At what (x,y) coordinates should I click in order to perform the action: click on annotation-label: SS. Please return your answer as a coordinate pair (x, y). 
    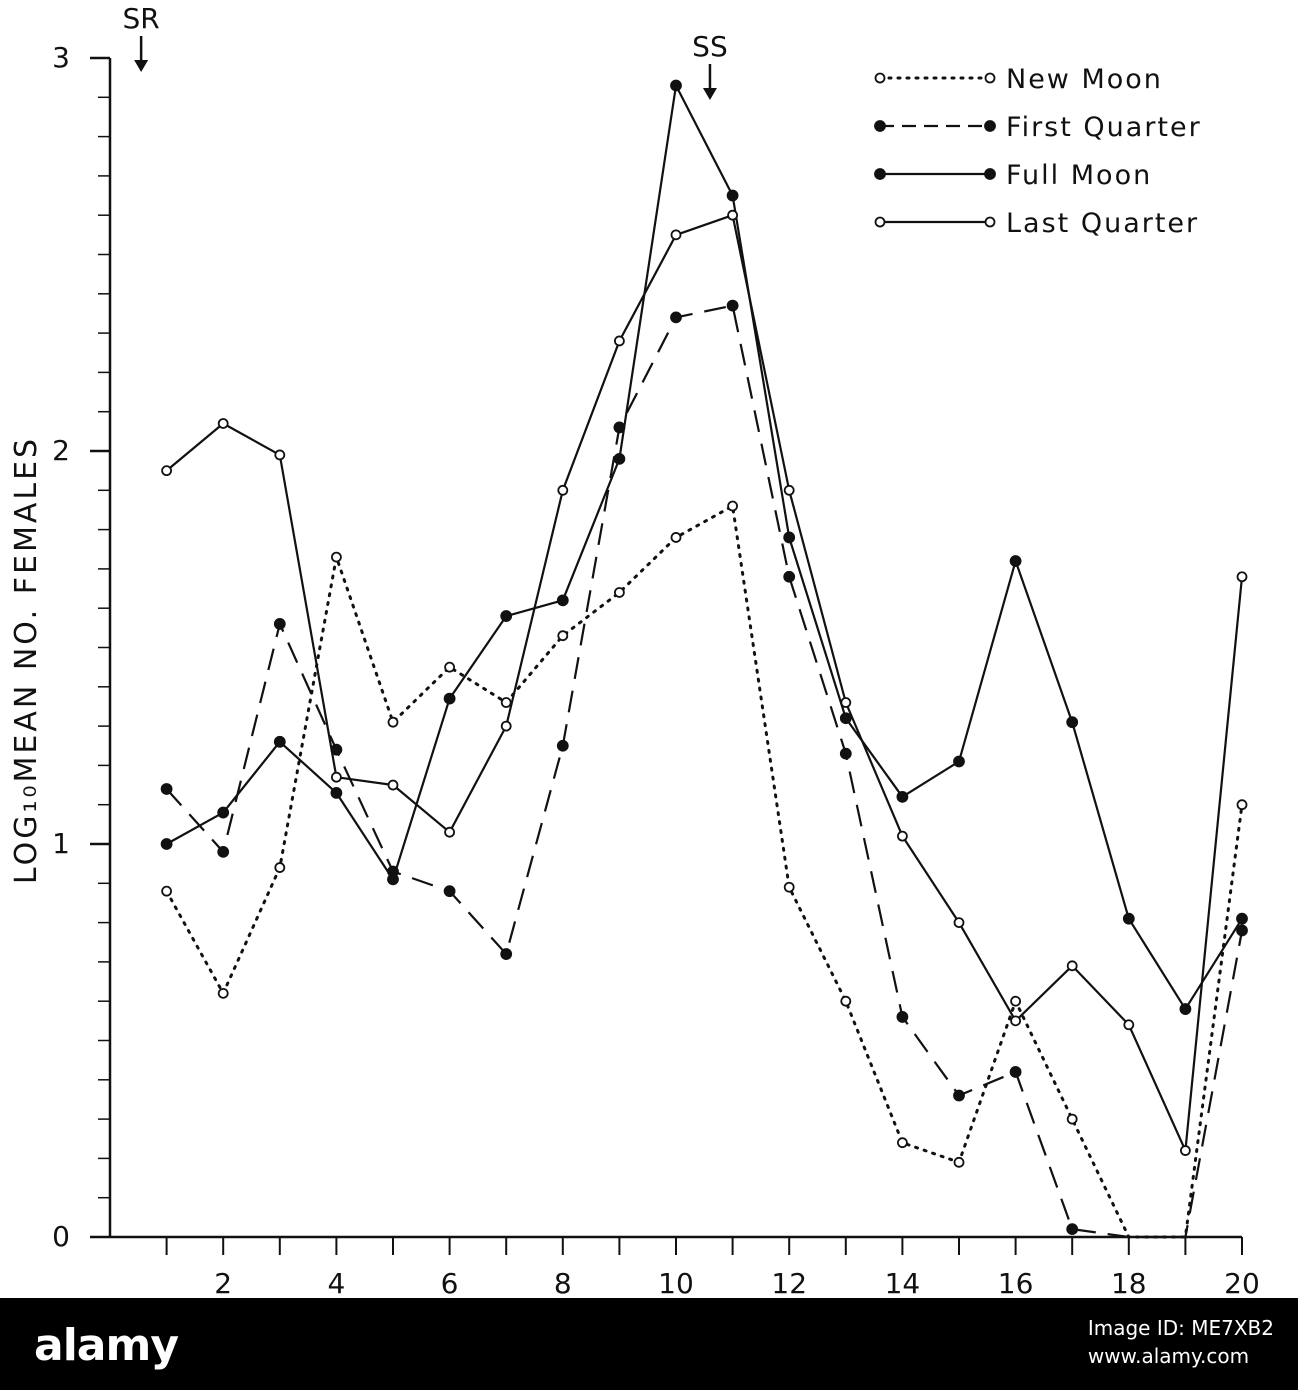
    Looking at the image, I should click on (710, 46).